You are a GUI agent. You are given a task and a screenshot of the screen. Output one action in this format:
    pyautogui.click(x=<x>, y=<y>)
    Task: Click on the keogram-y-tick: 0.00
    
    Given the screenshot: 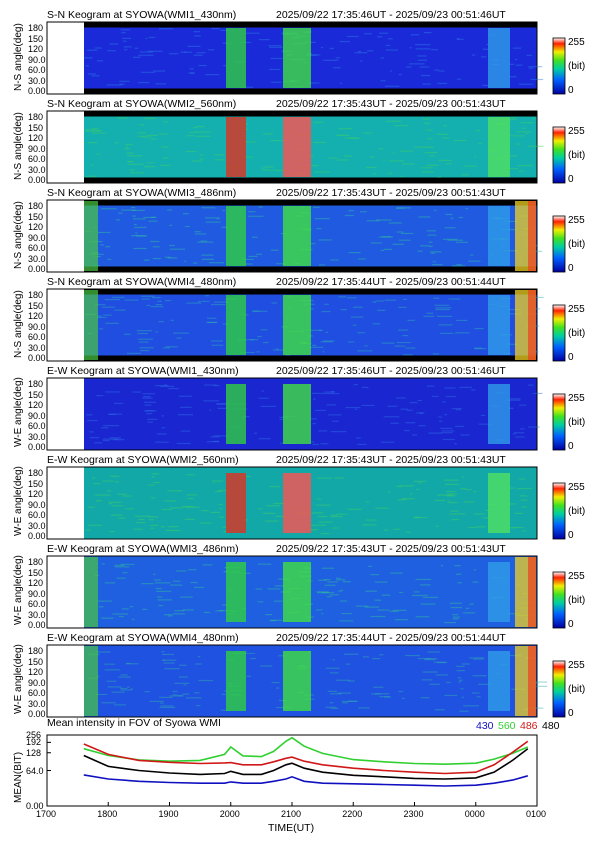 What is the action you would take?
    pyautogui.click(x=37, y=180)
    